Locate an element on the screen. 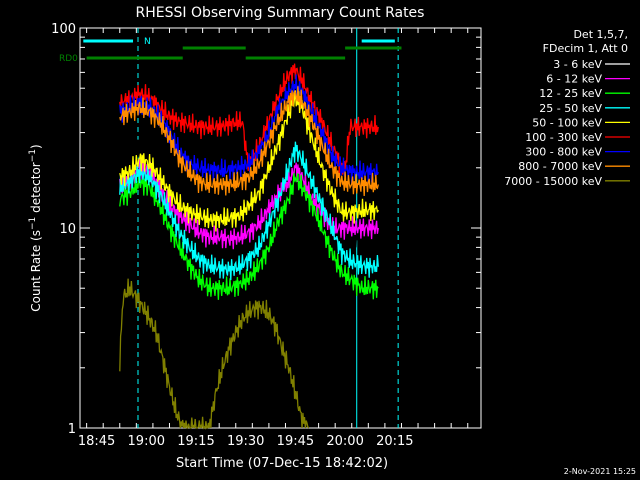  legend-header-line-2: FDecim 1, Att 0 is located at coordinates (585, 48).